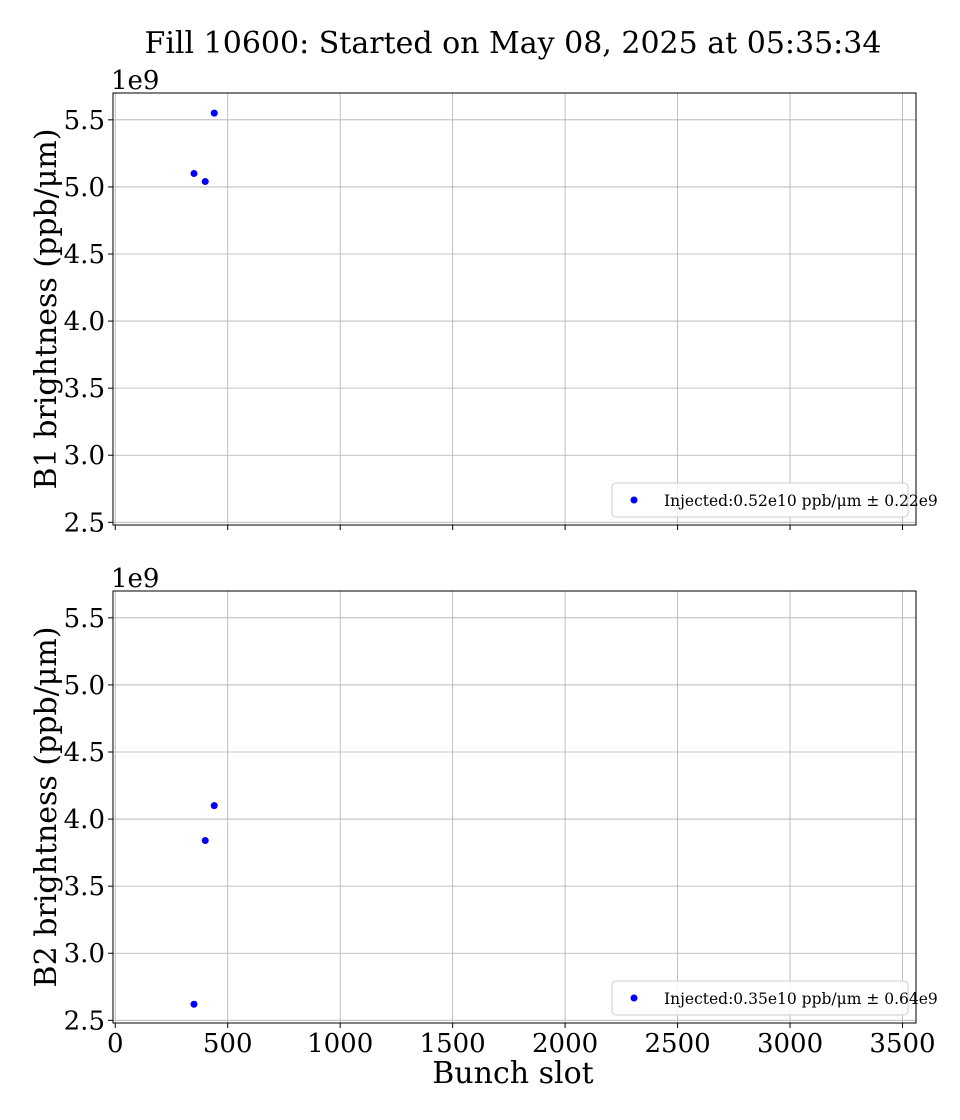 The width and height of the screenshot is (960, 1120). What do you see at coordinates (453, 1044) in the screenshot?
I see `x-tick-label: 1500` at bounding box center [453, 1044].